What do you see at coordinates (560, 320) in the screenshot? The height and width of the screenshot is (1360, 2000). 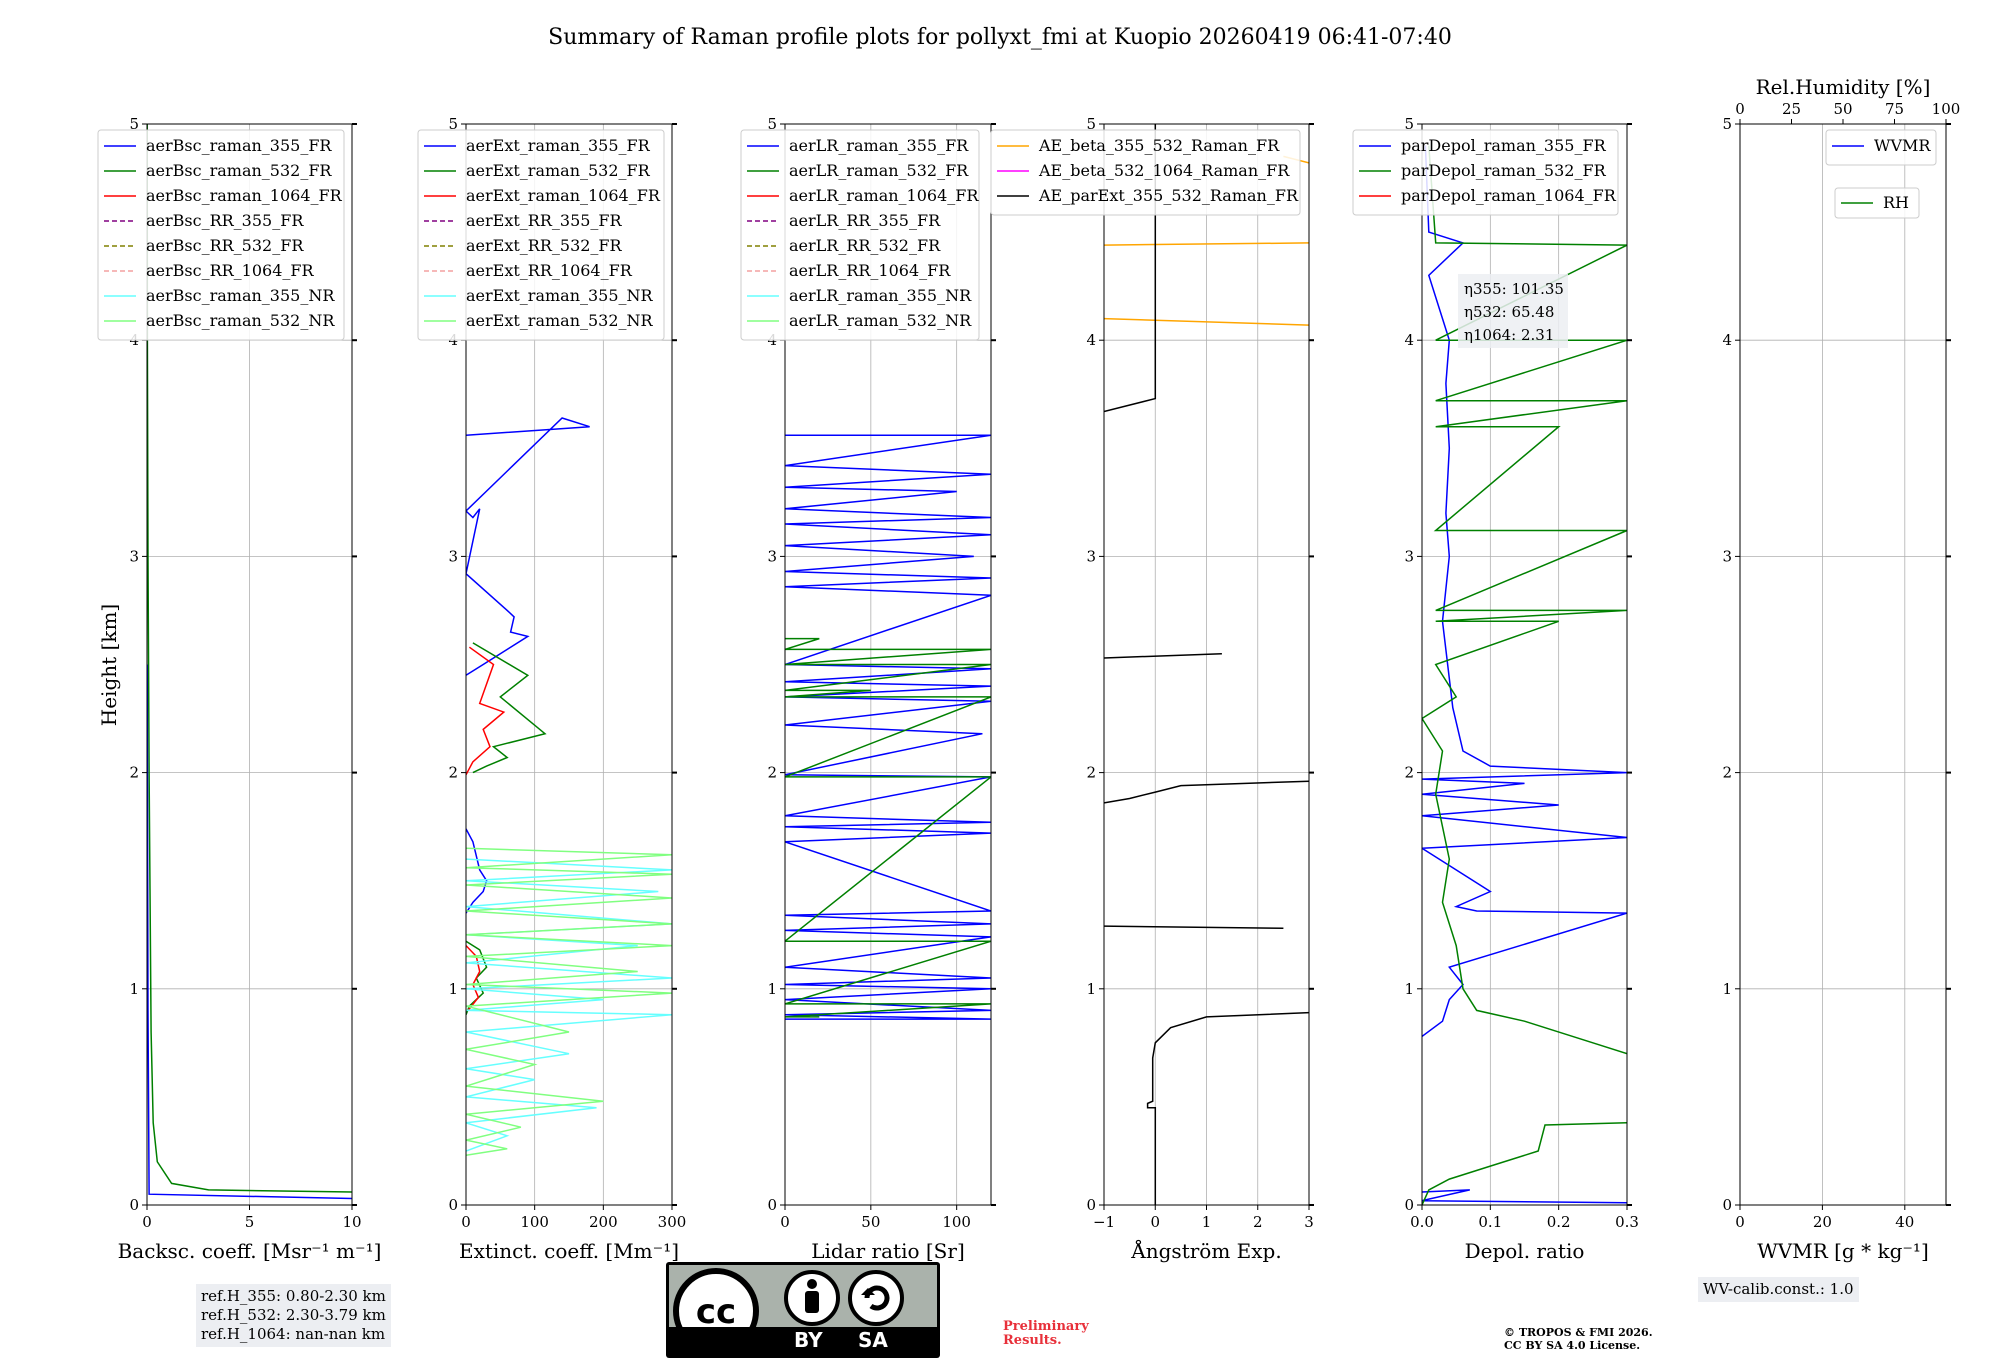 I see `legend-entry: aerExt_raman_532_NR` at bounding box center [560, 320].